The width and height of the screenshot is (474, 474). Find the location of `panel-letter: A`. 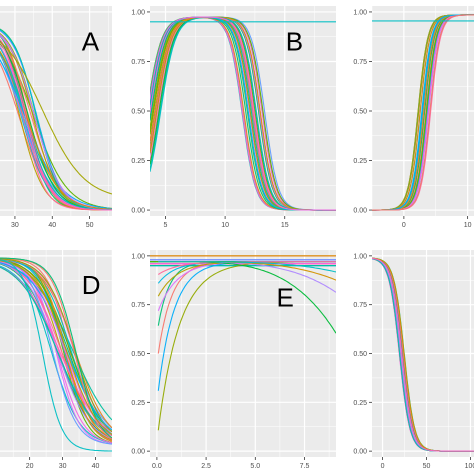

panel-letter: A is located at coordinates (91, 42).